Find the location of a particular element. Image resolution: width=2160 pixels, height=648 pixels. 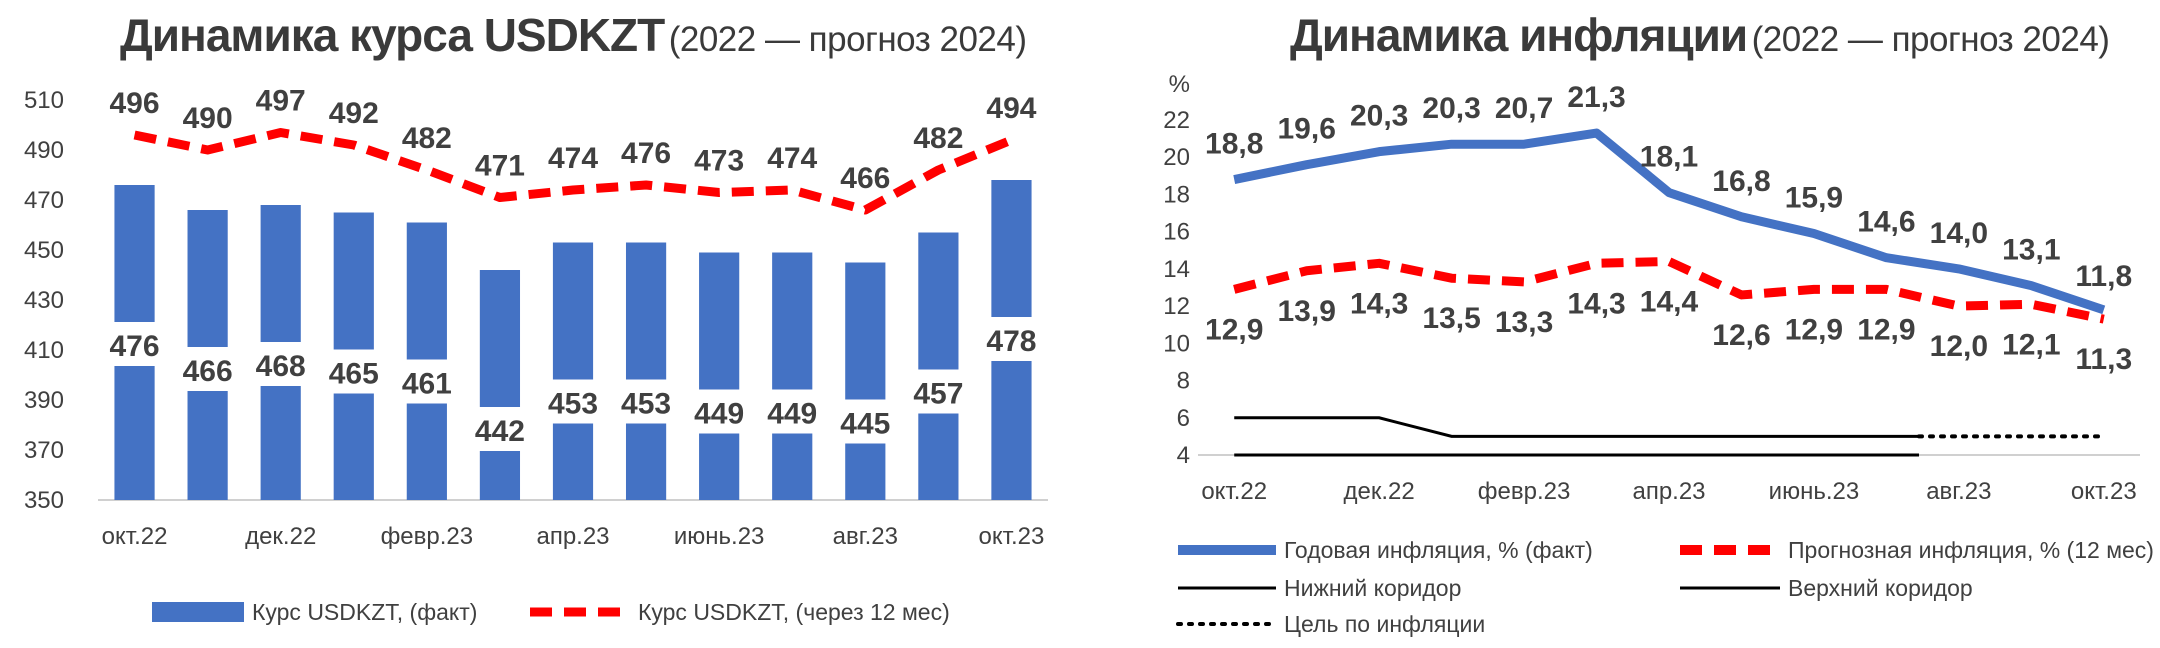

y-tick-label: 390 is located at coordinates (44, 400).